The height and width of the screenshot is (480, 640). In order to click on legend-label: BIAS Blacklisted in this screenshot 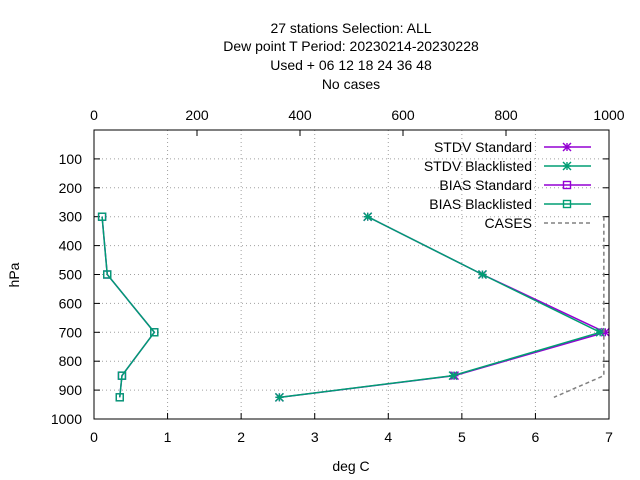, I will do `click(480, 204)`.